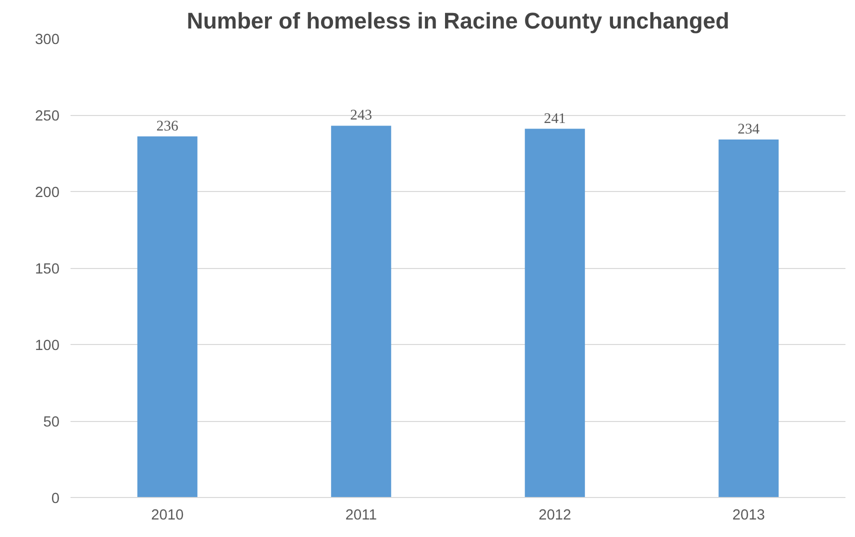 The height and width of the screenshot is (537, 855). What do you see at coordinates (51, 422) in the screenshot?
I see `y-tick-label: 50` at bounding box center [51, 422].